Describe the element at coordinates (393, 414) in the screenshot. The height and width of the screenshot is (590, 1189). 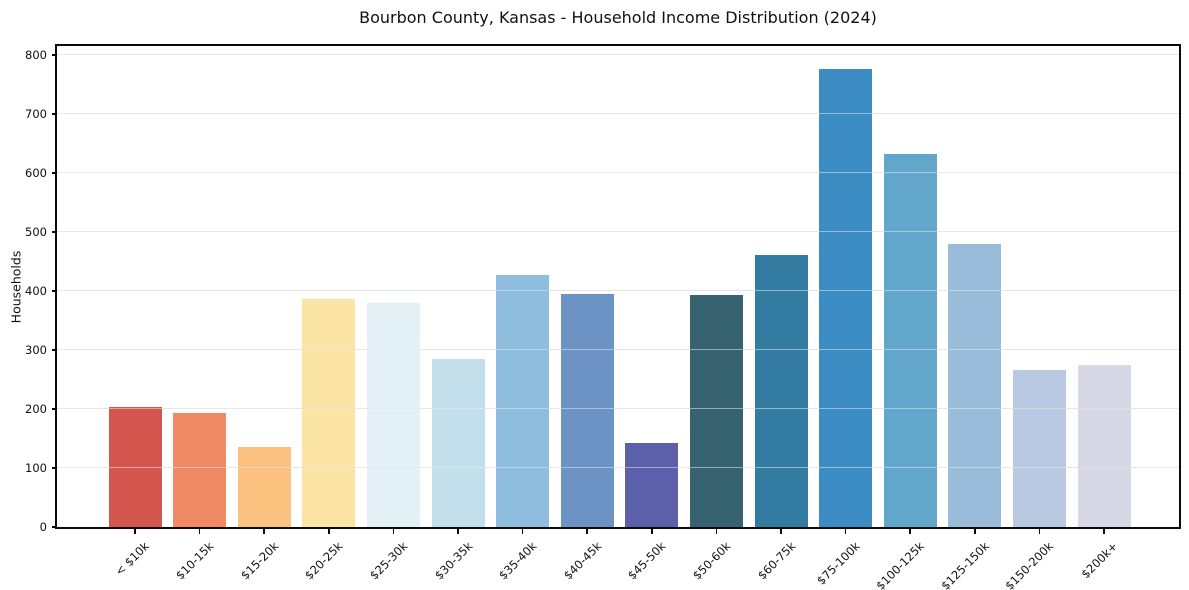
I see `bar-$25-30k` at that location.